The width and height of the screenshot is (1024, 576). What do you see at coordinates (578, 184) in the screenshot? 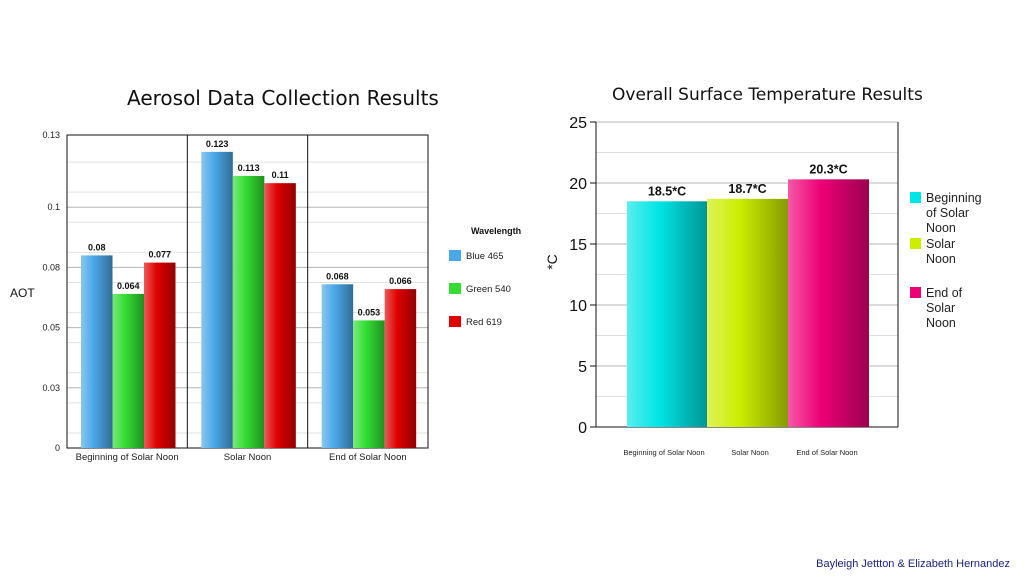
I see `temp-y-tick-label: 20` at bounding box center [578, 184].